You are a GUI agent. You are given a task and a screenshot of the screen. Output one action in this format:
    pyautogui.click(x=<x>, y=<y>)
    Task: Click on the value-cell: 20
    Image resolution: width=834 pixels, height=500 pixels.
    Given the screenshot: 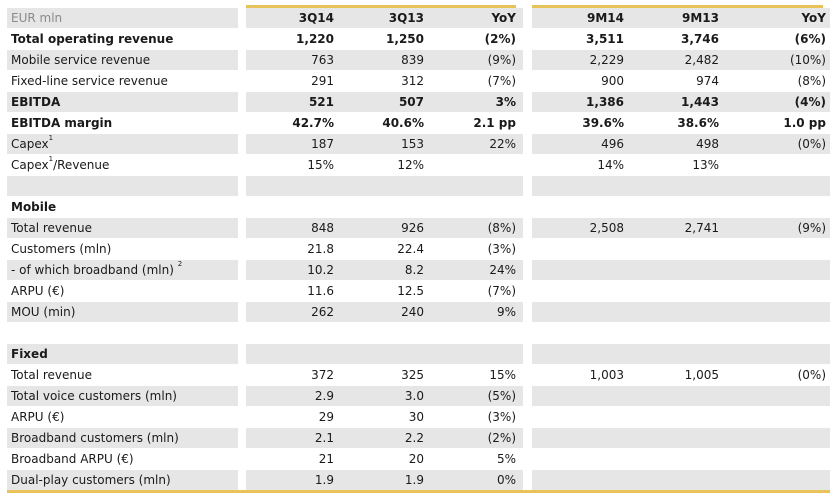 What is the action you would take?
    pyautogui.click(x=416, y=459)
    